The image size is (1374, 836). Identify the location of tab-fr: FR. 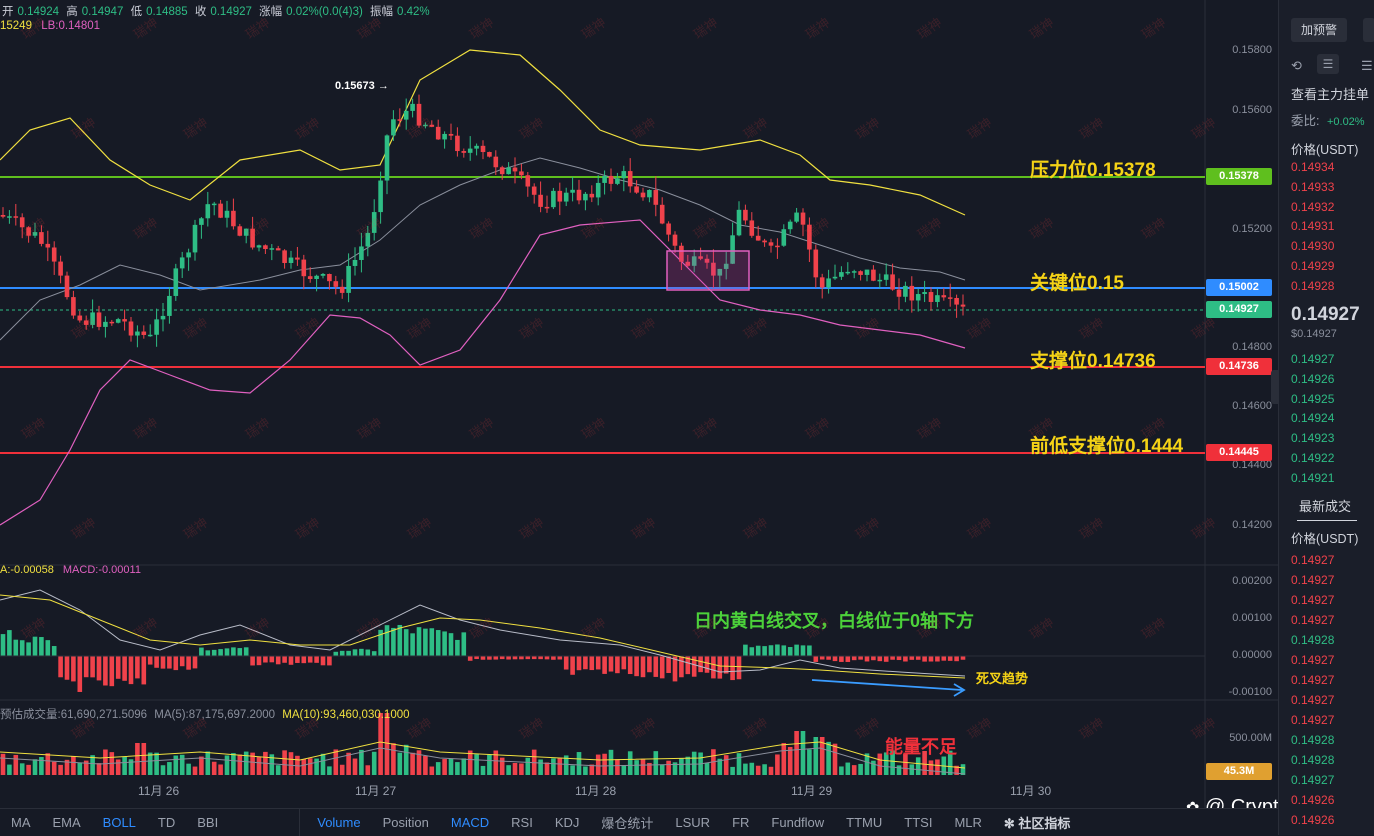
(741, 822).